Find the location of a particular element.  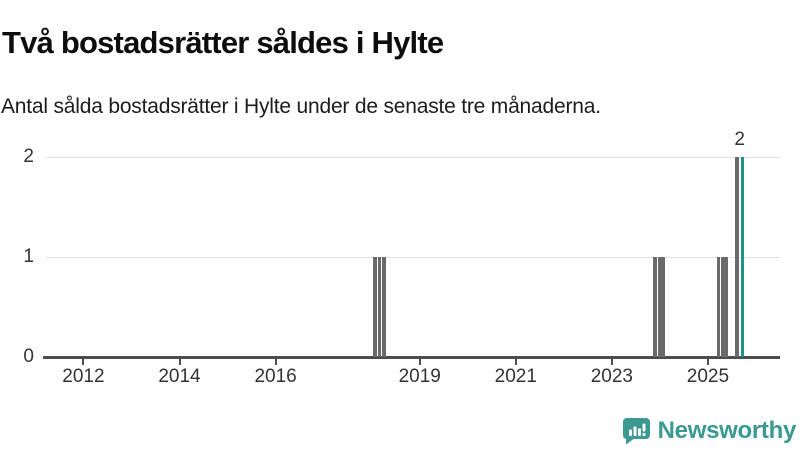

footer-brand: Newsworthy is located at coordinates (709, 431).